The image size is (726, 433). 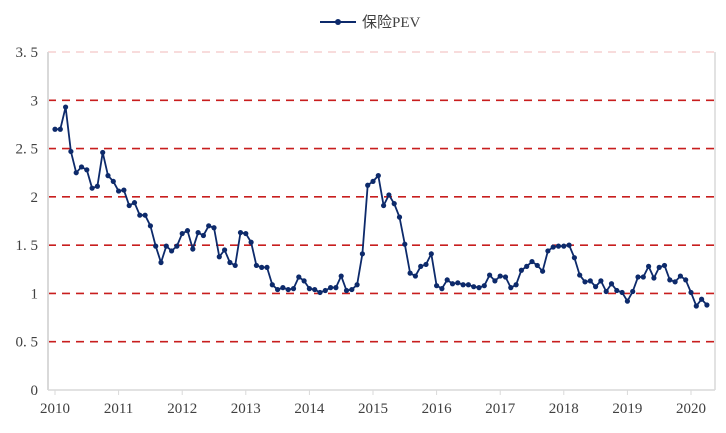 I want to click on y-tick-label: 1, so click(x=35, y=294).